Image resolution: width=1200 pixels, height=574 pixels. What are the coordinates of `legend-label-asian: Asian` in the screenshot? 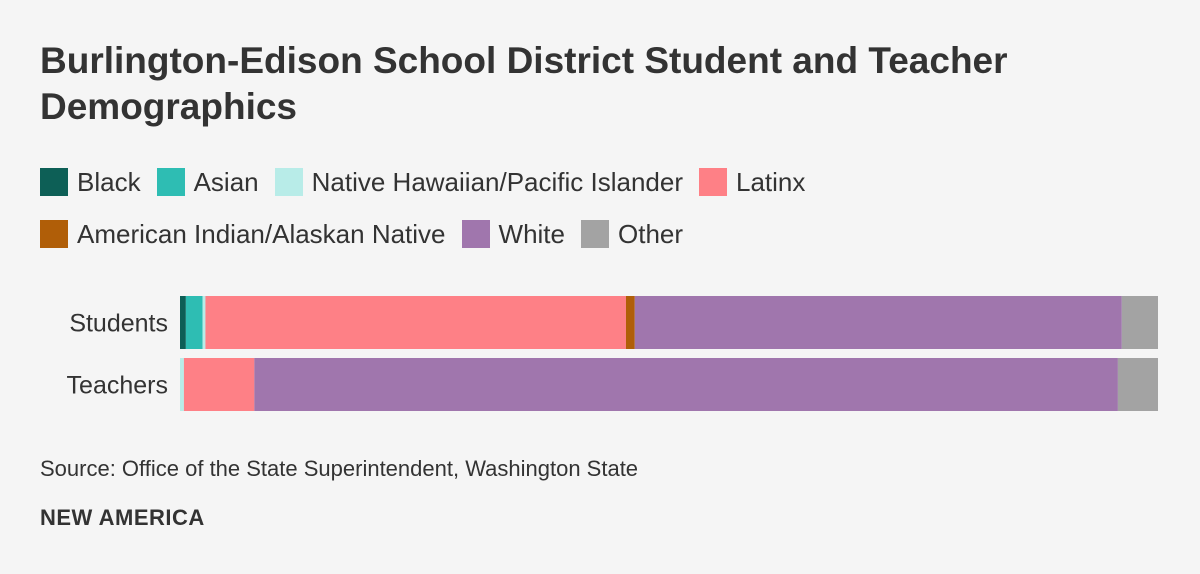 It's located at (226, 182).